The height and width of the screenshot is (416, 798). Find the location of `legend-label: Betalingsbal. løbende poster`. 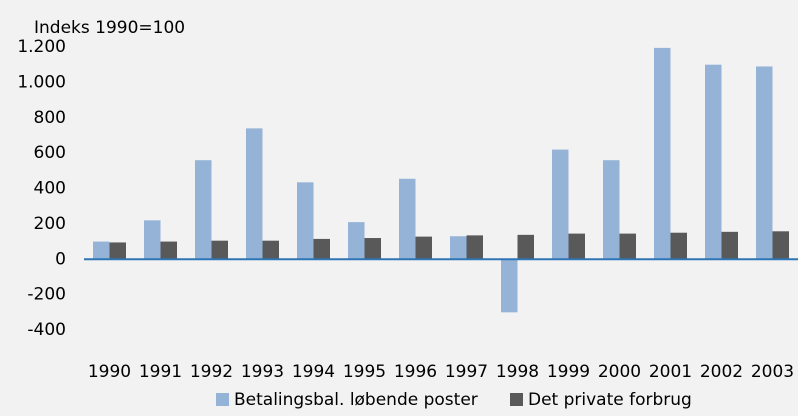

legend-label: Betalingsbal. løbende poster is located at coordinates (356, 400).